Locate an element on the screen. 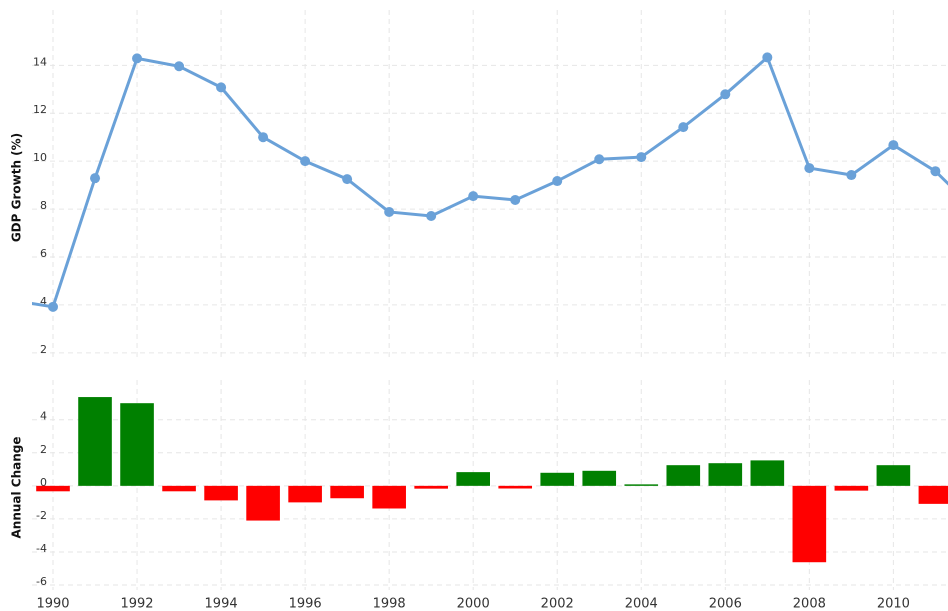  y-tick-label: -2 is located at coordinates (41, 515).